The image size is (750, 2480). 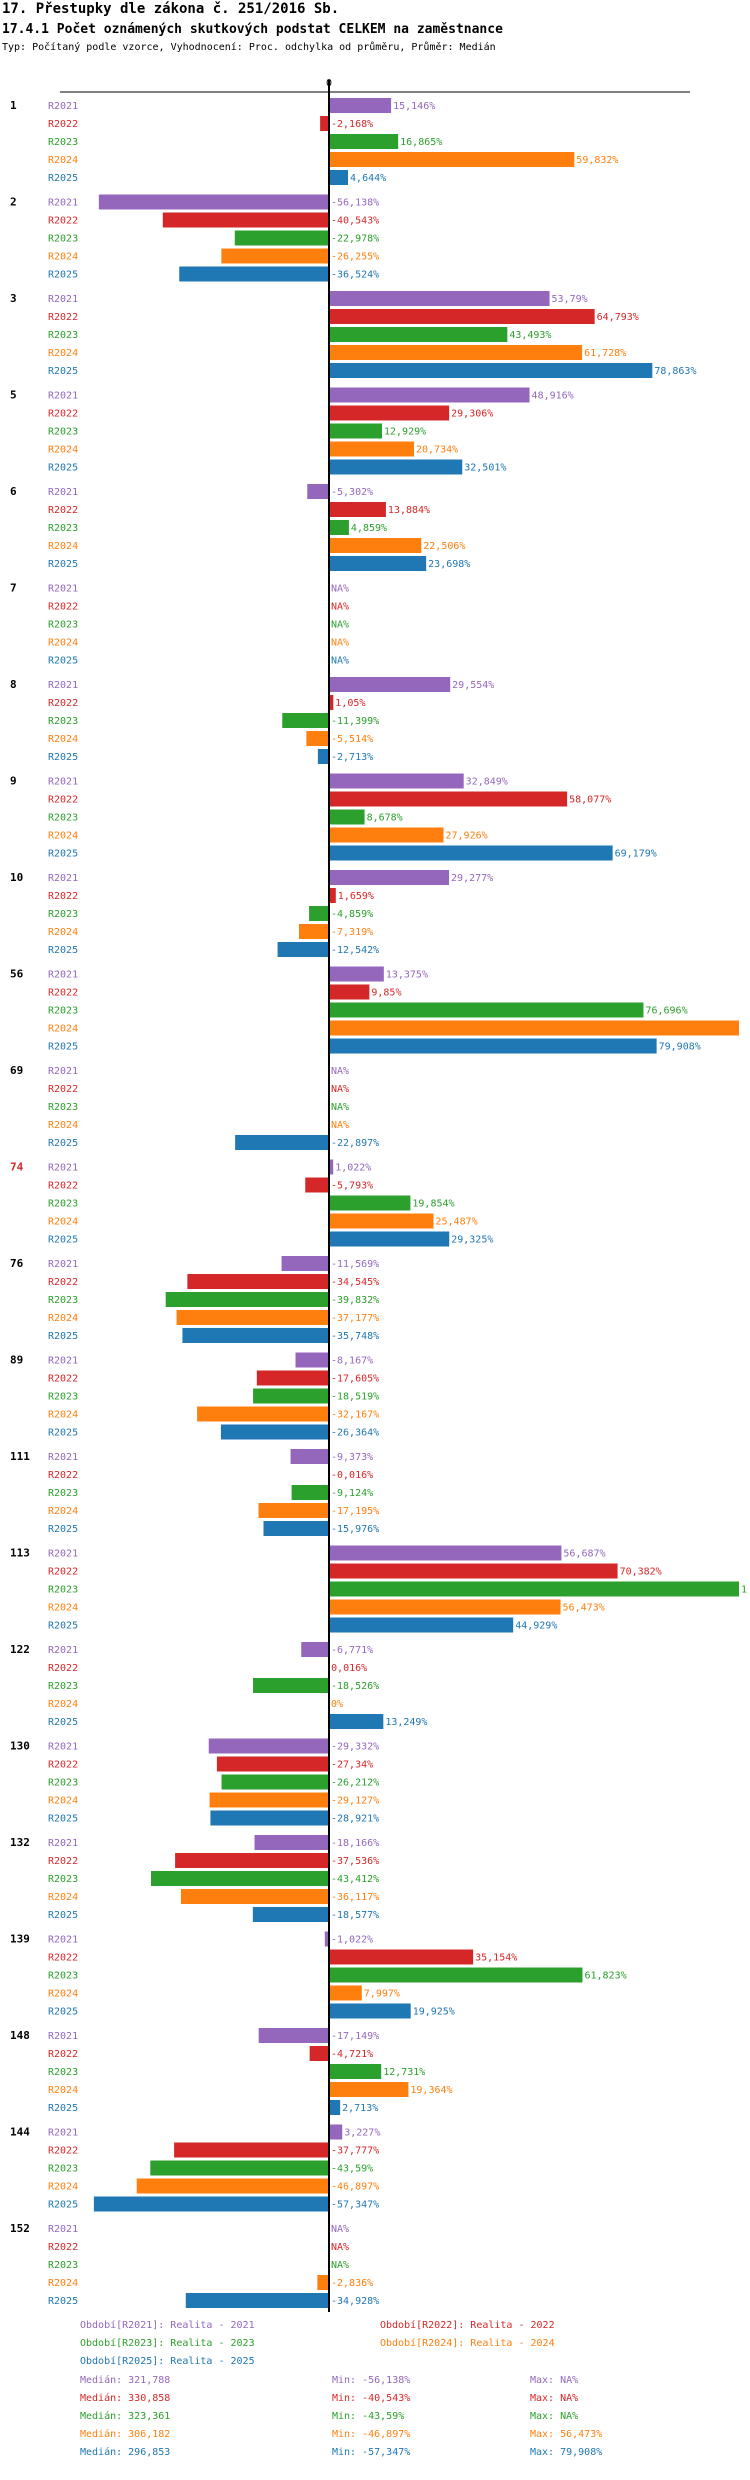 What do you see at coordinates (125, 2380) in the screenshot?
I see `stat-median: Medián: 321,788` at bounding box center [125, 2380].